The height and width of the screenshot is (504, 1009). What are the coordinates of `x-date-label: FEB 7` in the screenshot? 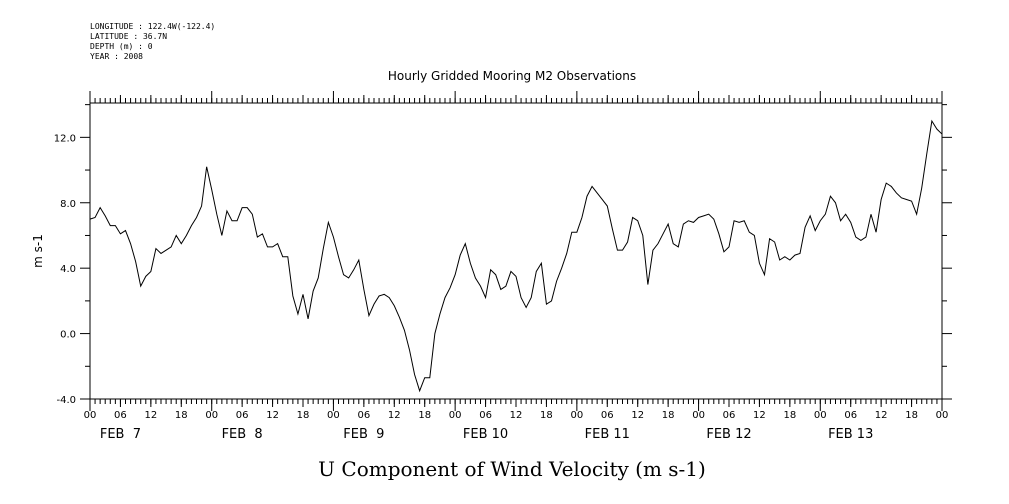 It's located at (120, 434).